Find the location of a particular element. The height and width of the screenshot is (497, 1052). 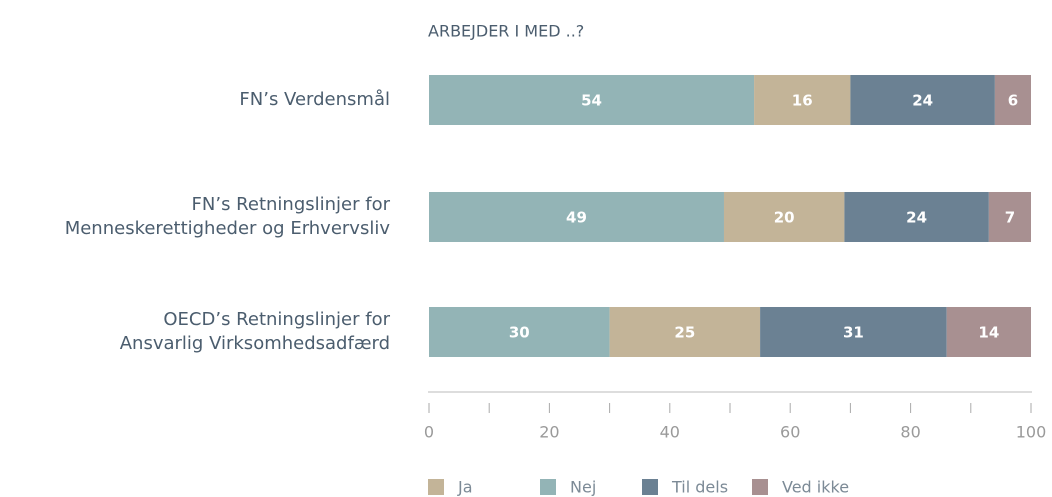

value-label: 31 is located at coordinates (853, 333).